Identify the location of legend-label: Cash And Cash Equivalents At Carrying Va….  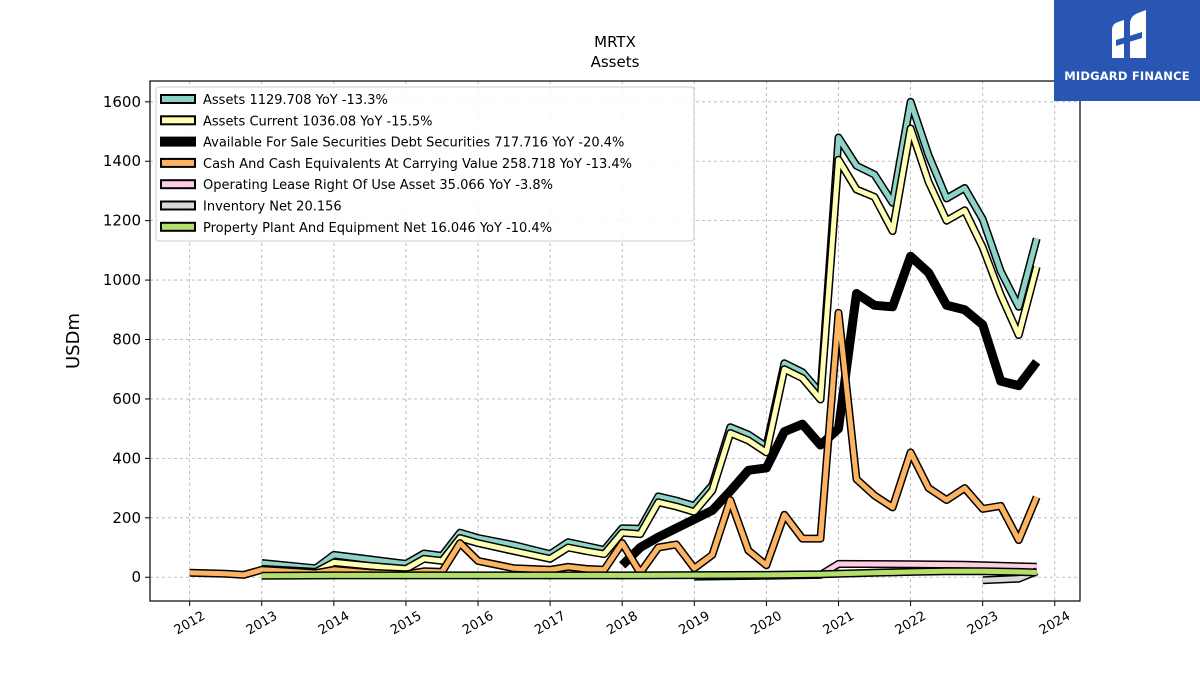
(417, 164).